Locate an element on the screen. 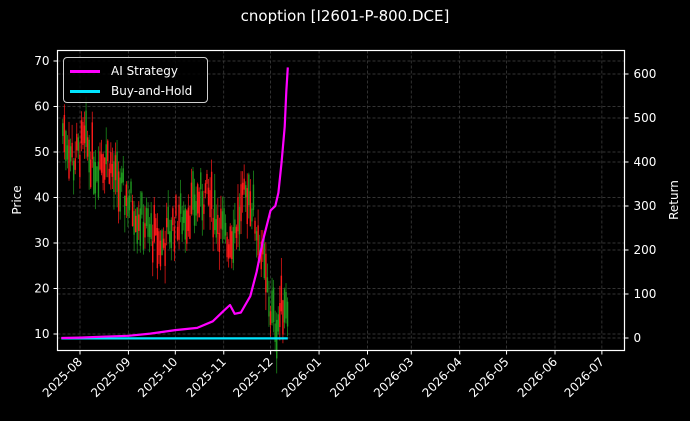 This screenshot has height=421, width=690. x-tick-label: 2026-02 is located at coordinates (349, 377).